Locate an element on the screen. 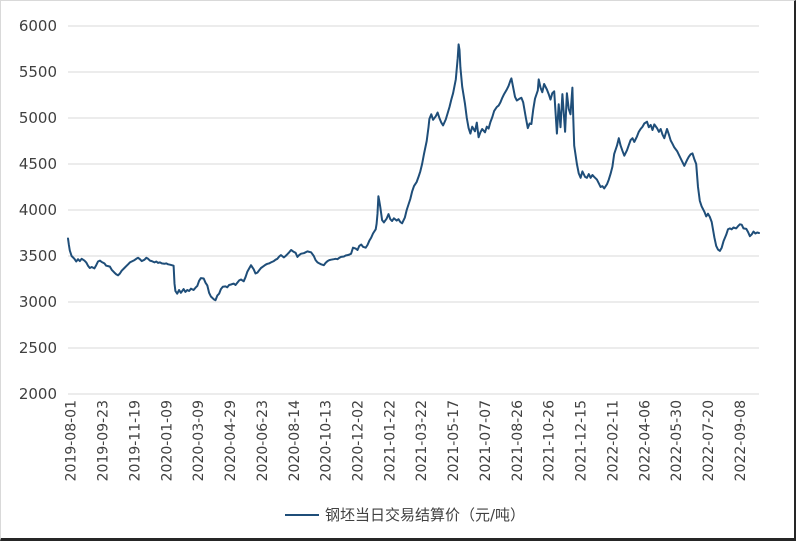 Image resolution: width=796 pixels, height=541 pixels. x-tick-label: 2021-01-22 is located at coordinates (390, 440).